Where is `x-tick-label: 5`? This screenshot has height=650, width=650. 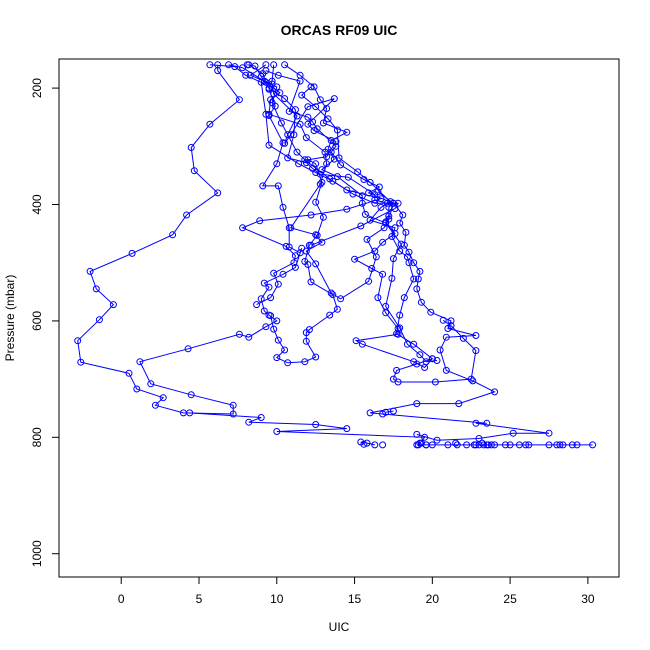
x-tick-label: 5 is located at coordinates (199, 599).